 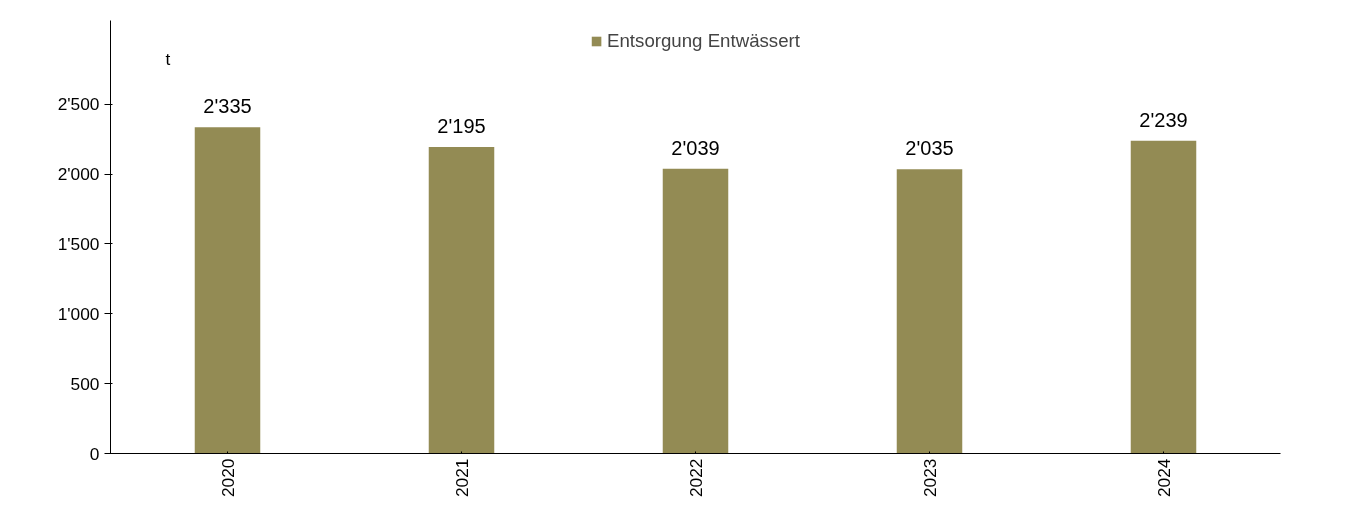 I want to click on x-tick-label: 2021, so click(x=461, y=478).